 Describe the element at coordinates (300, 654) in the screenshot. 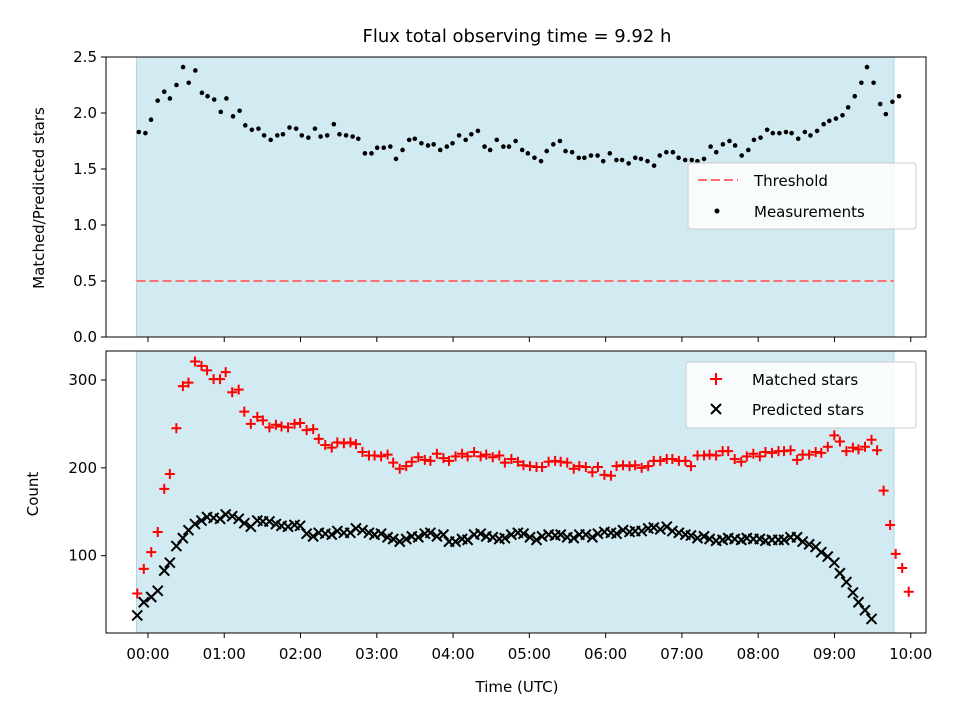

I see `x-tick-label: 02:00` at that location.